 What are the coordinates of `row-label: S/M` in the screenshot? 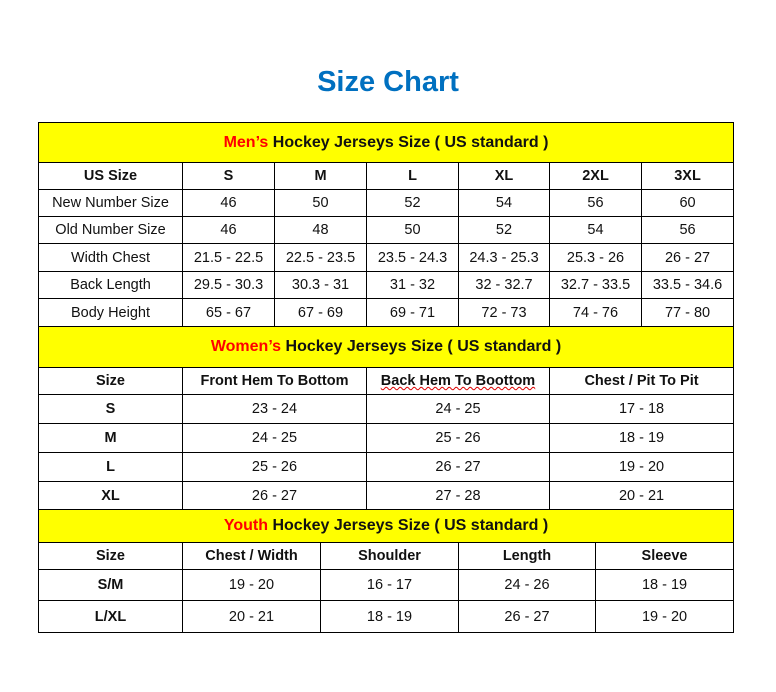 It's located at (110, 585).